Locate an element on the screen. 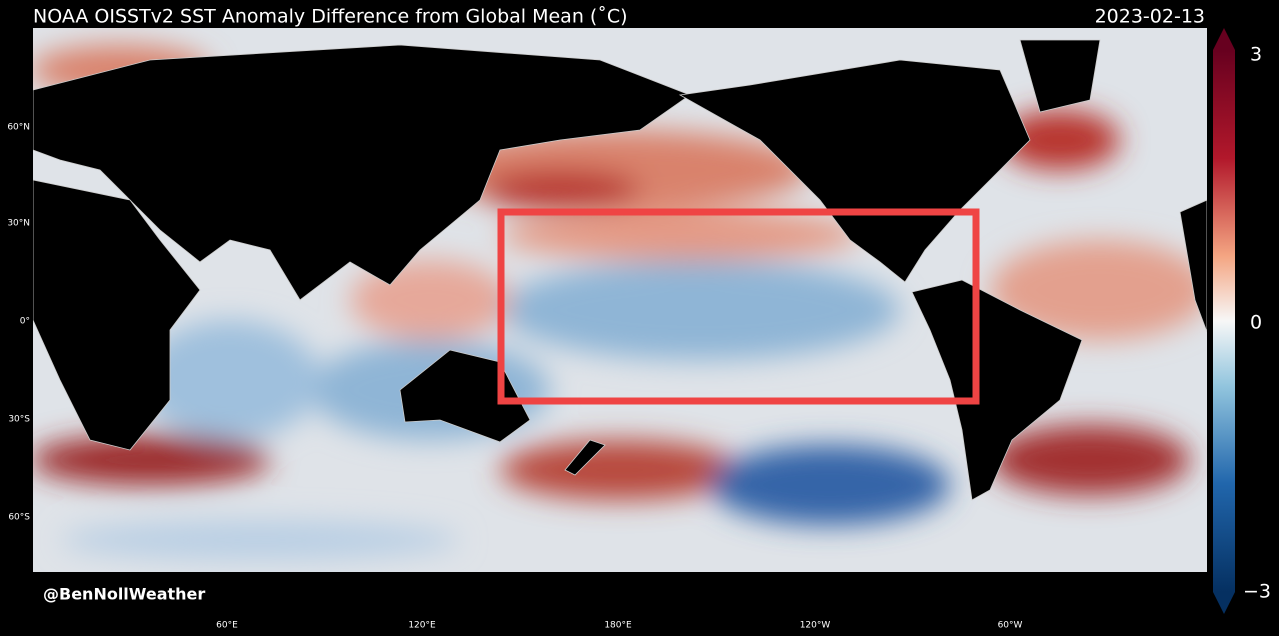  ice is located at coordinates (840, 589).